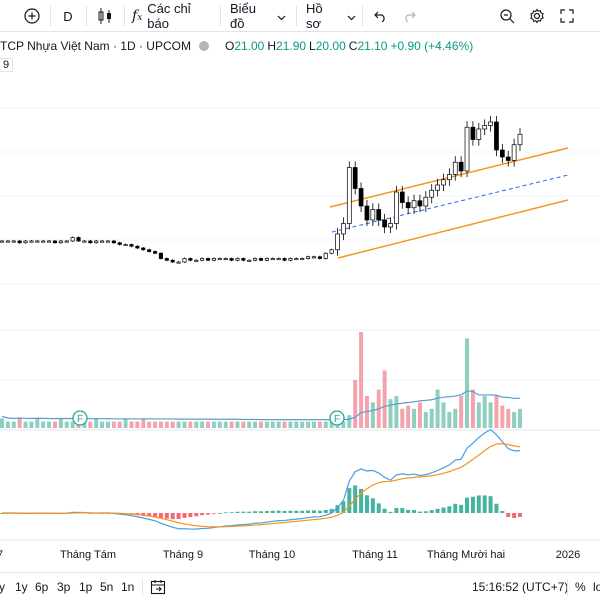 The image size is (600, 600). Describe the element at coordinates (331, 16) in the screenshot. I see `profile-button: Hồ sơ` at that location.